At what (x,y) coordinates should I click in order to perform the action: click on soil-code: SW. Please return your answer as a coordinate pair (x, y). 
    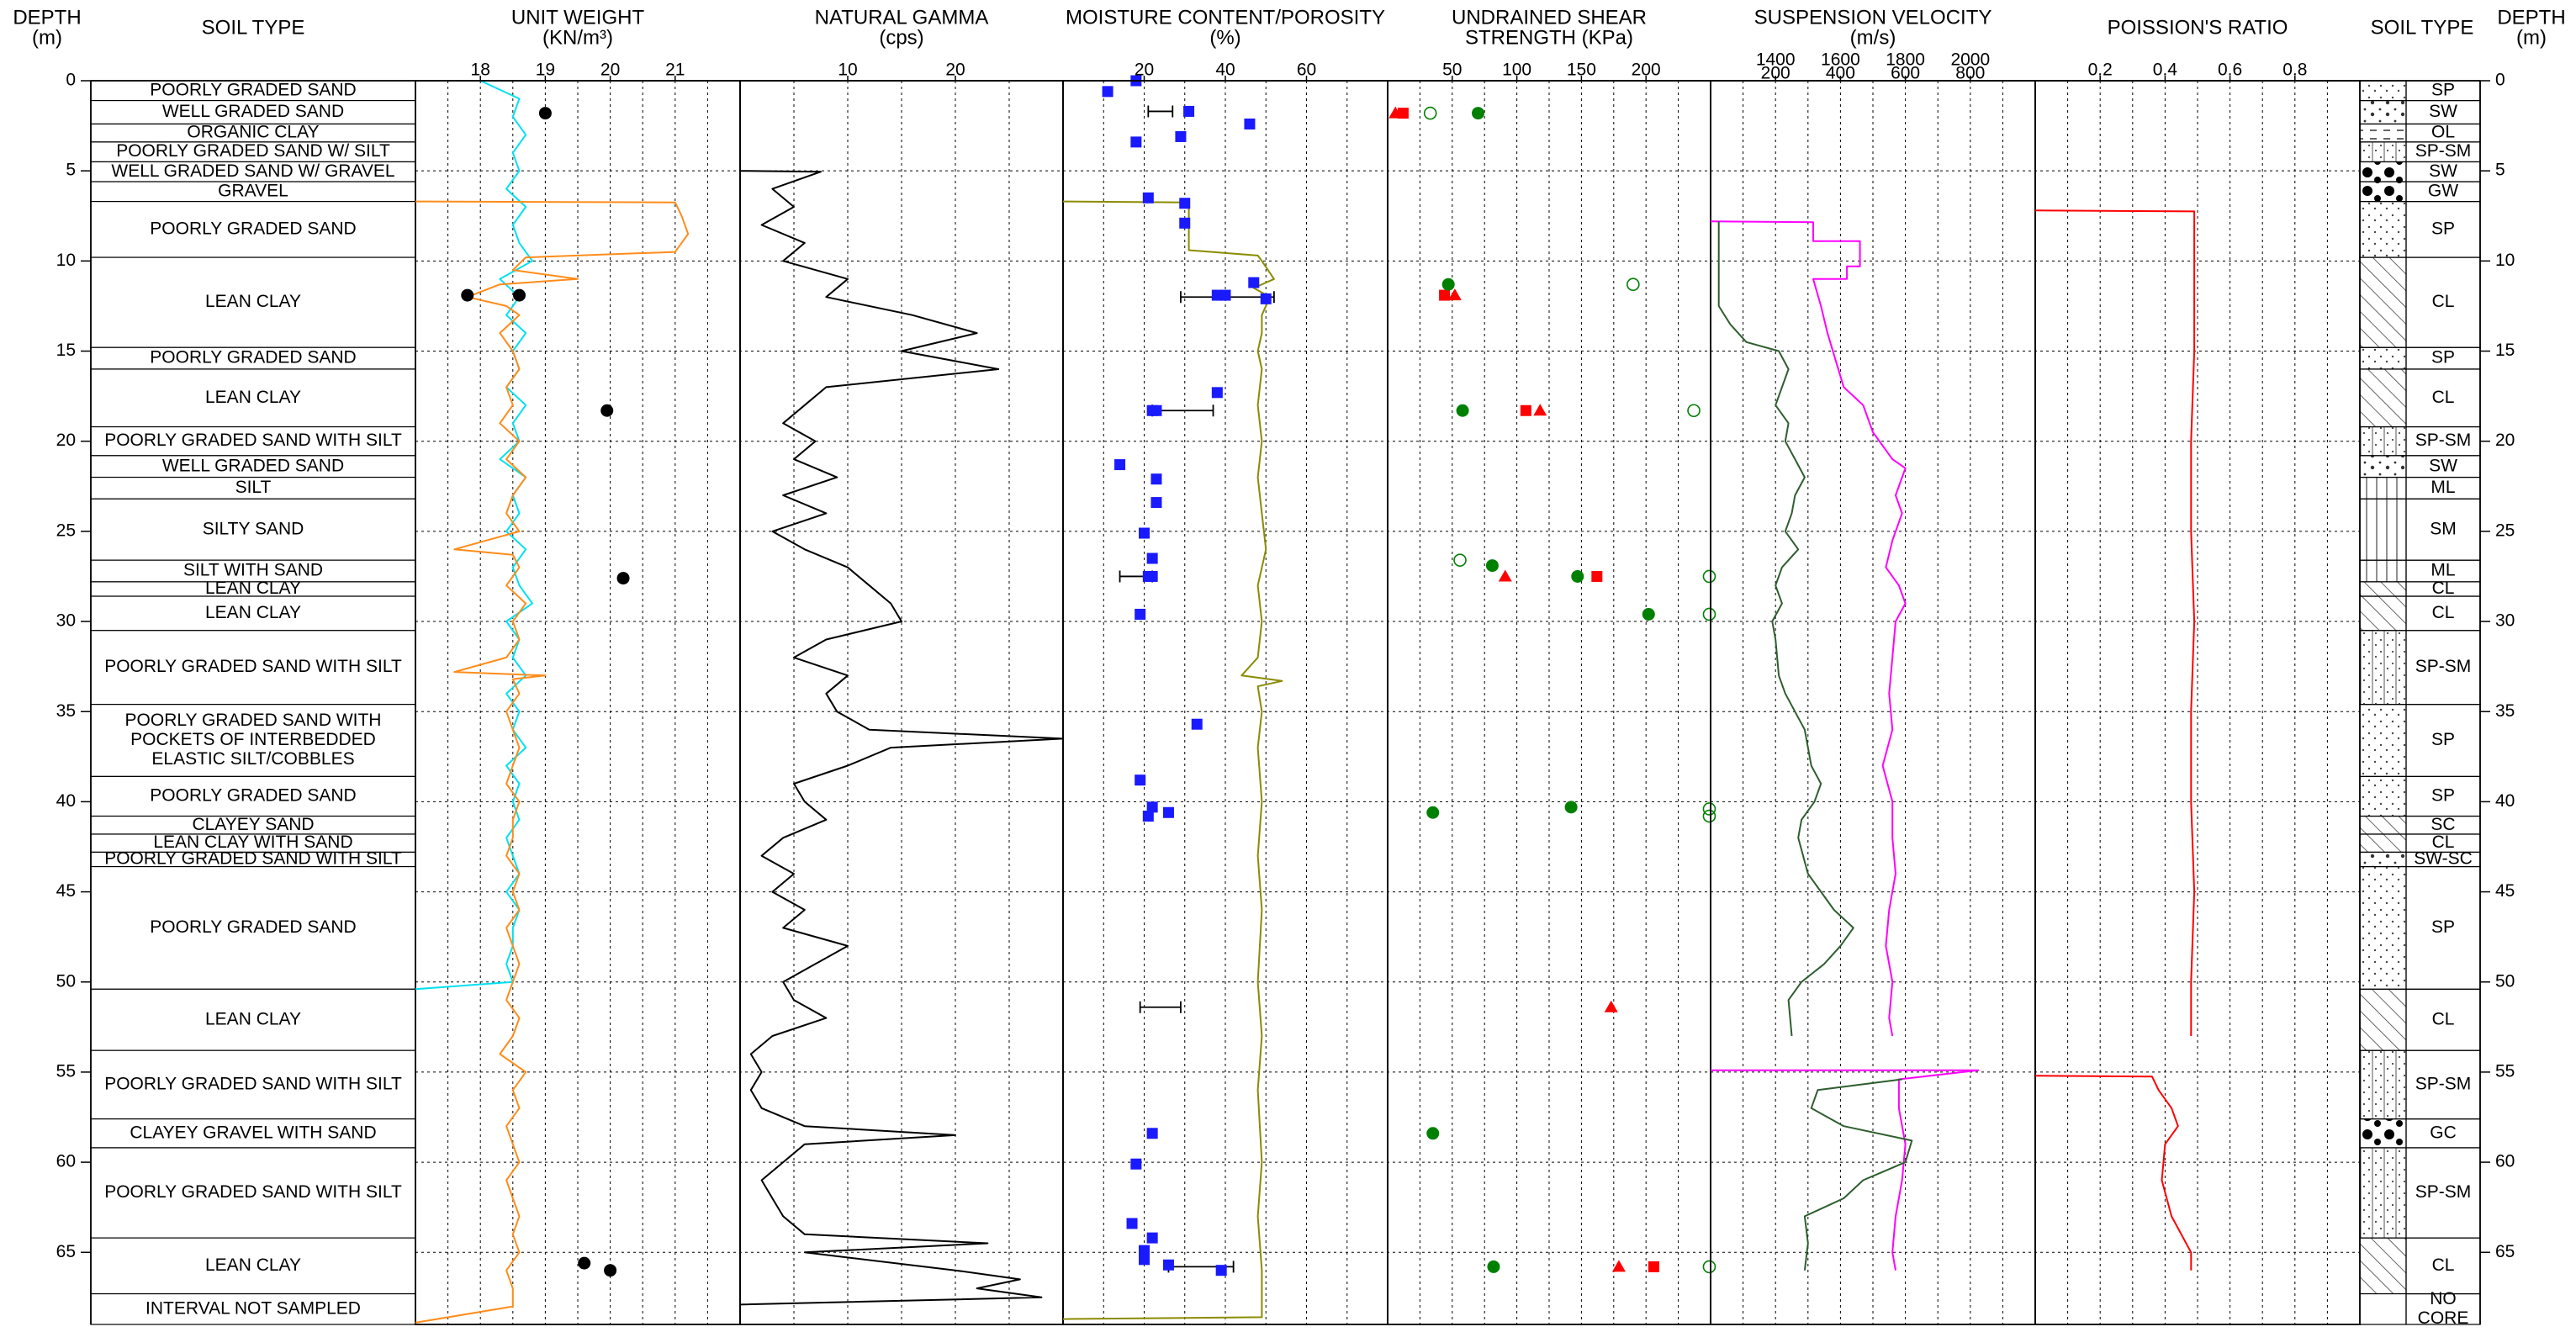
    Looking at the image, I should click on (2443, 112).